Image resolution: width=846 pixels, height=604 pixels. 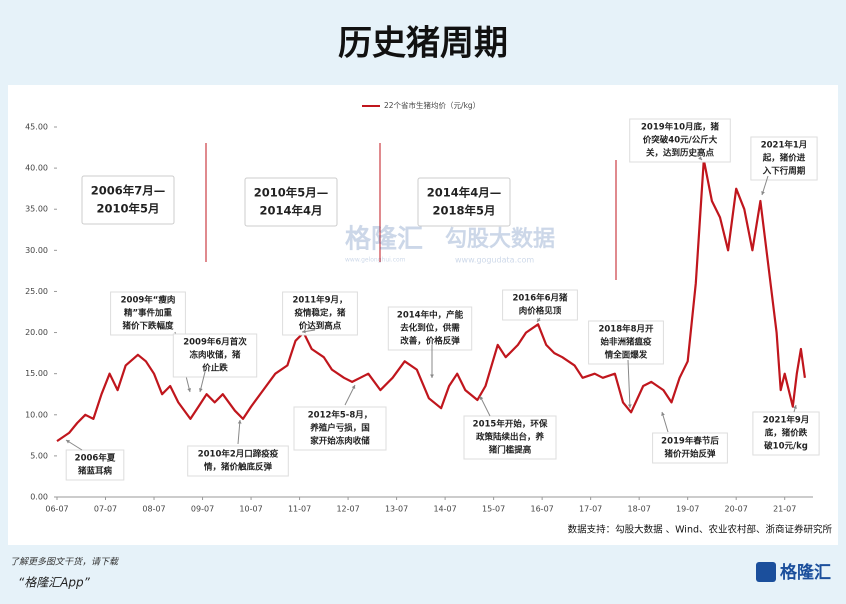 What do you see at coordinates (64, 562) in the screenshot?
I see `footer-text: 了解更多图文干货，请下载` at bounding box center [64, 562].